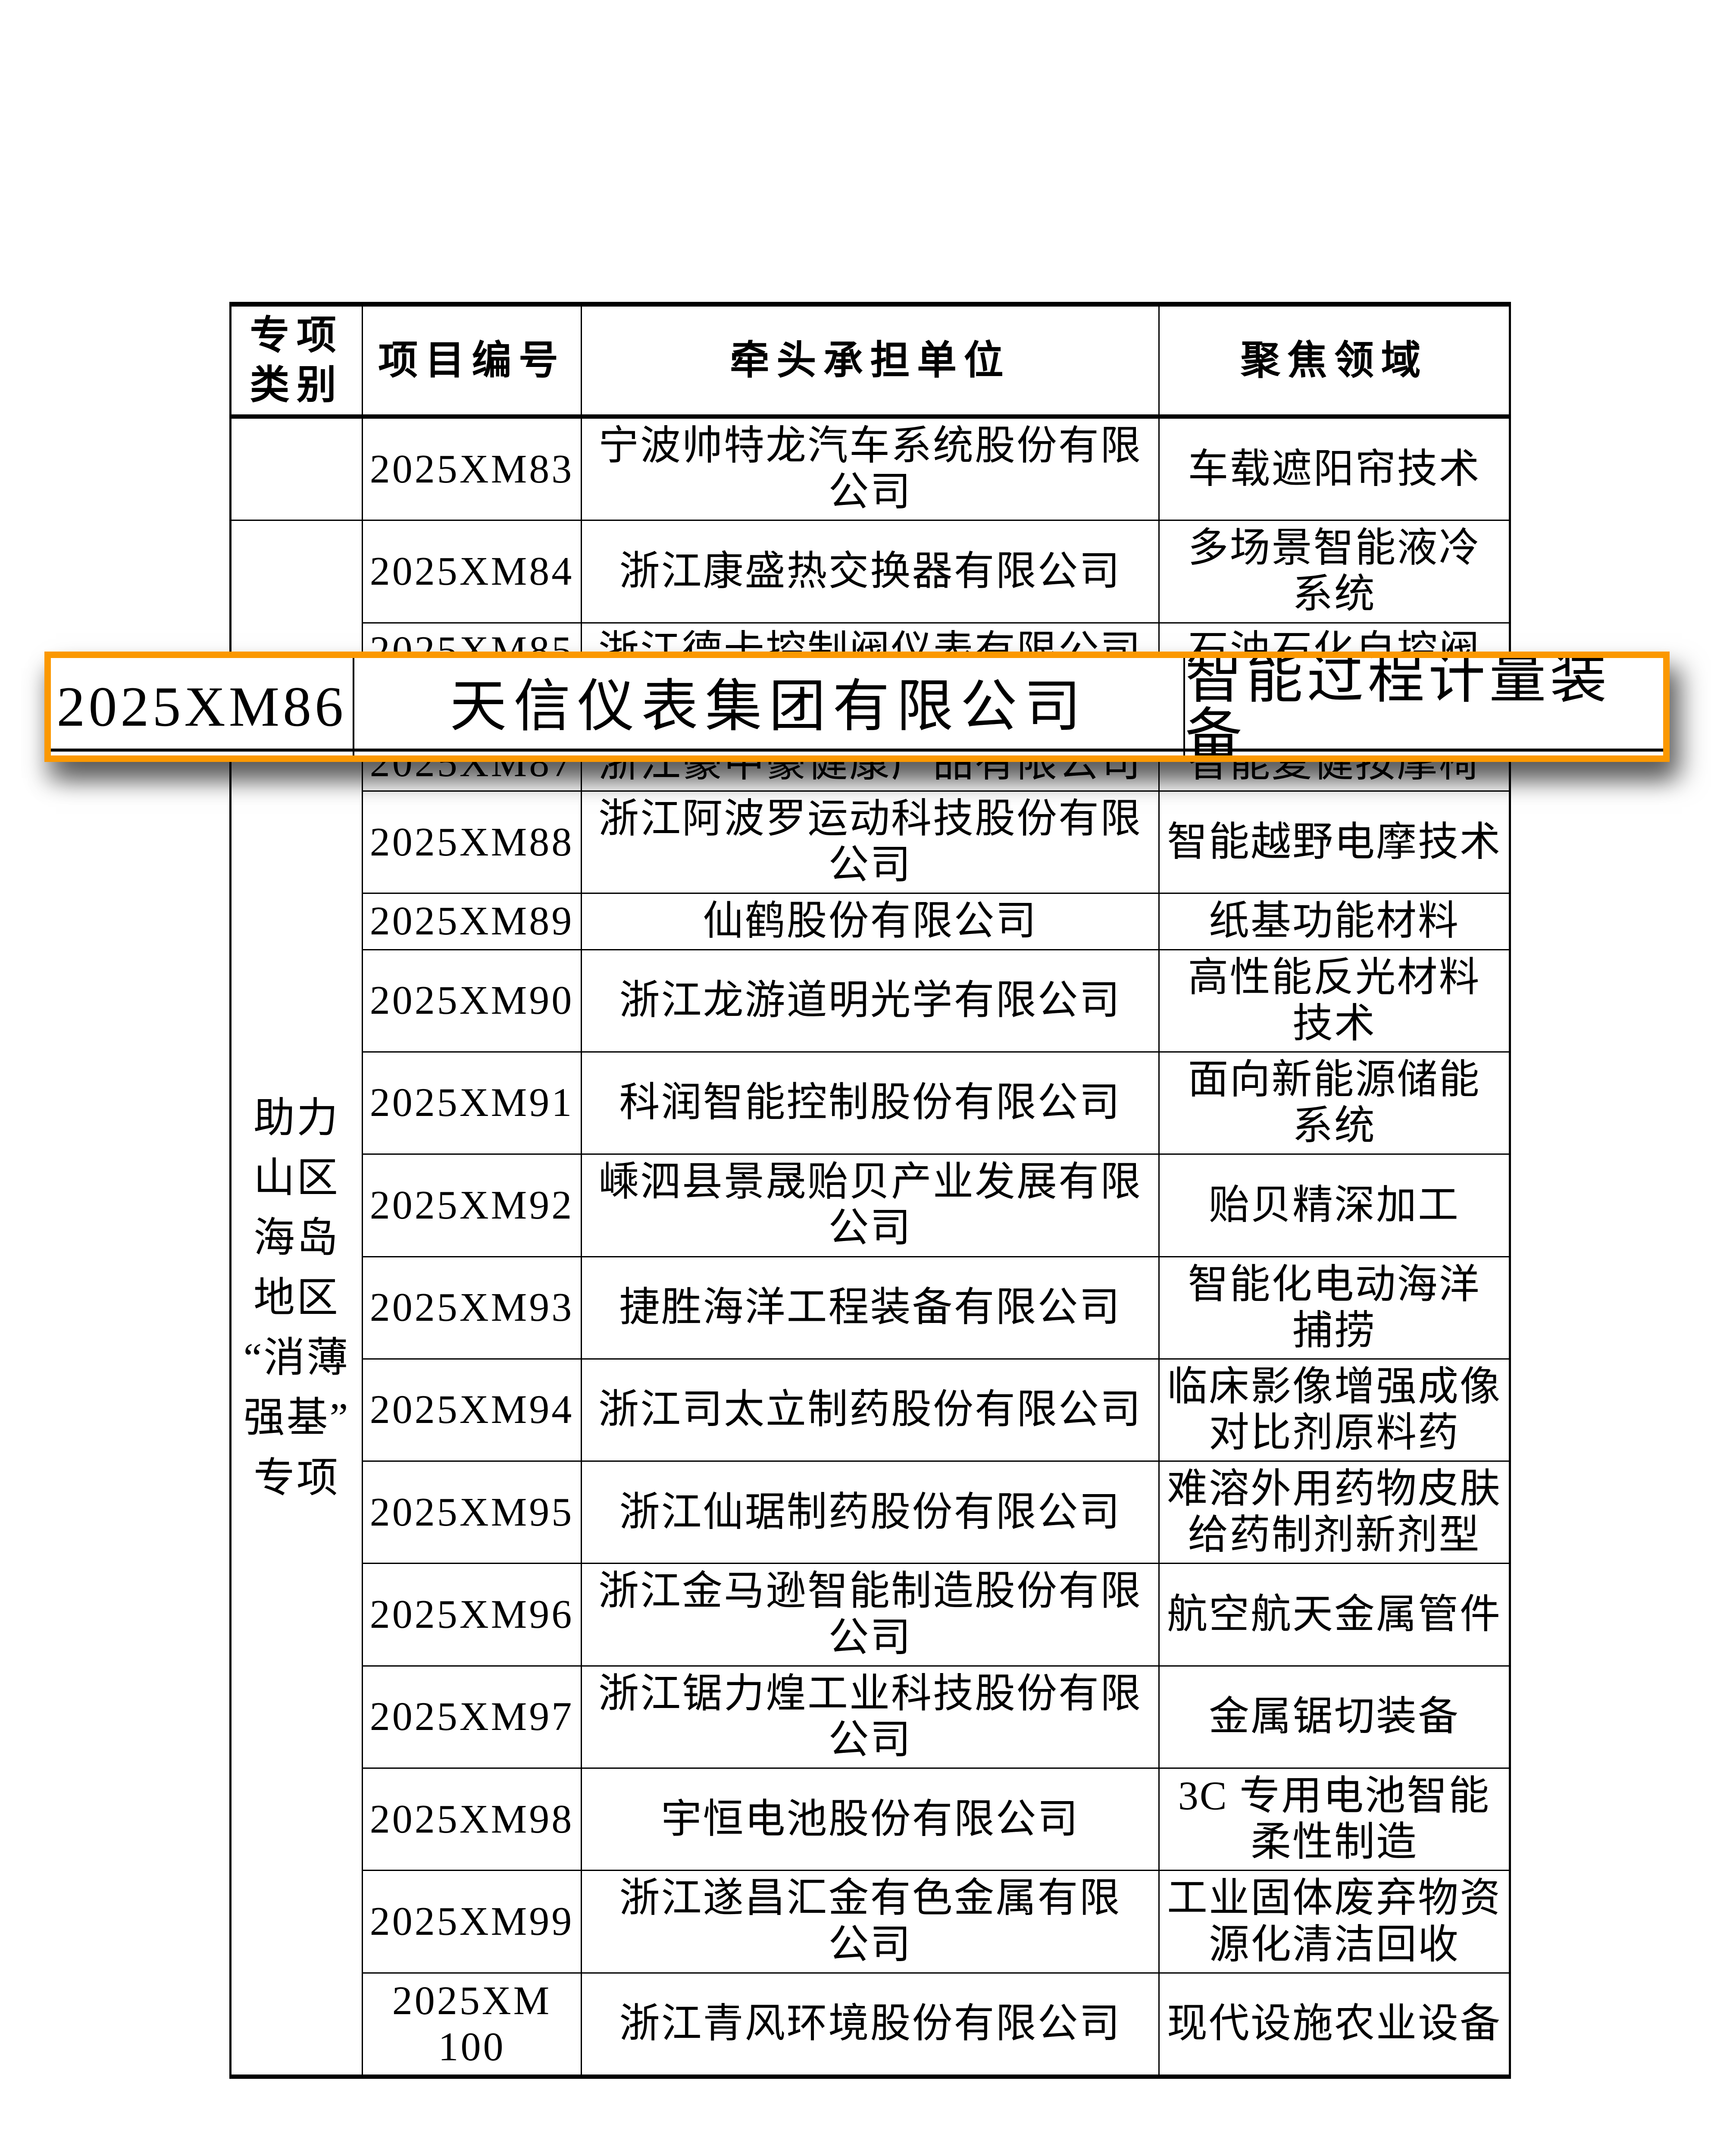 This screenshot has width=1711, height=2156. Describe the element at coordinates (201, 706) in the screenshot. I see `overlay-project-id: 2025XM86` at that location.